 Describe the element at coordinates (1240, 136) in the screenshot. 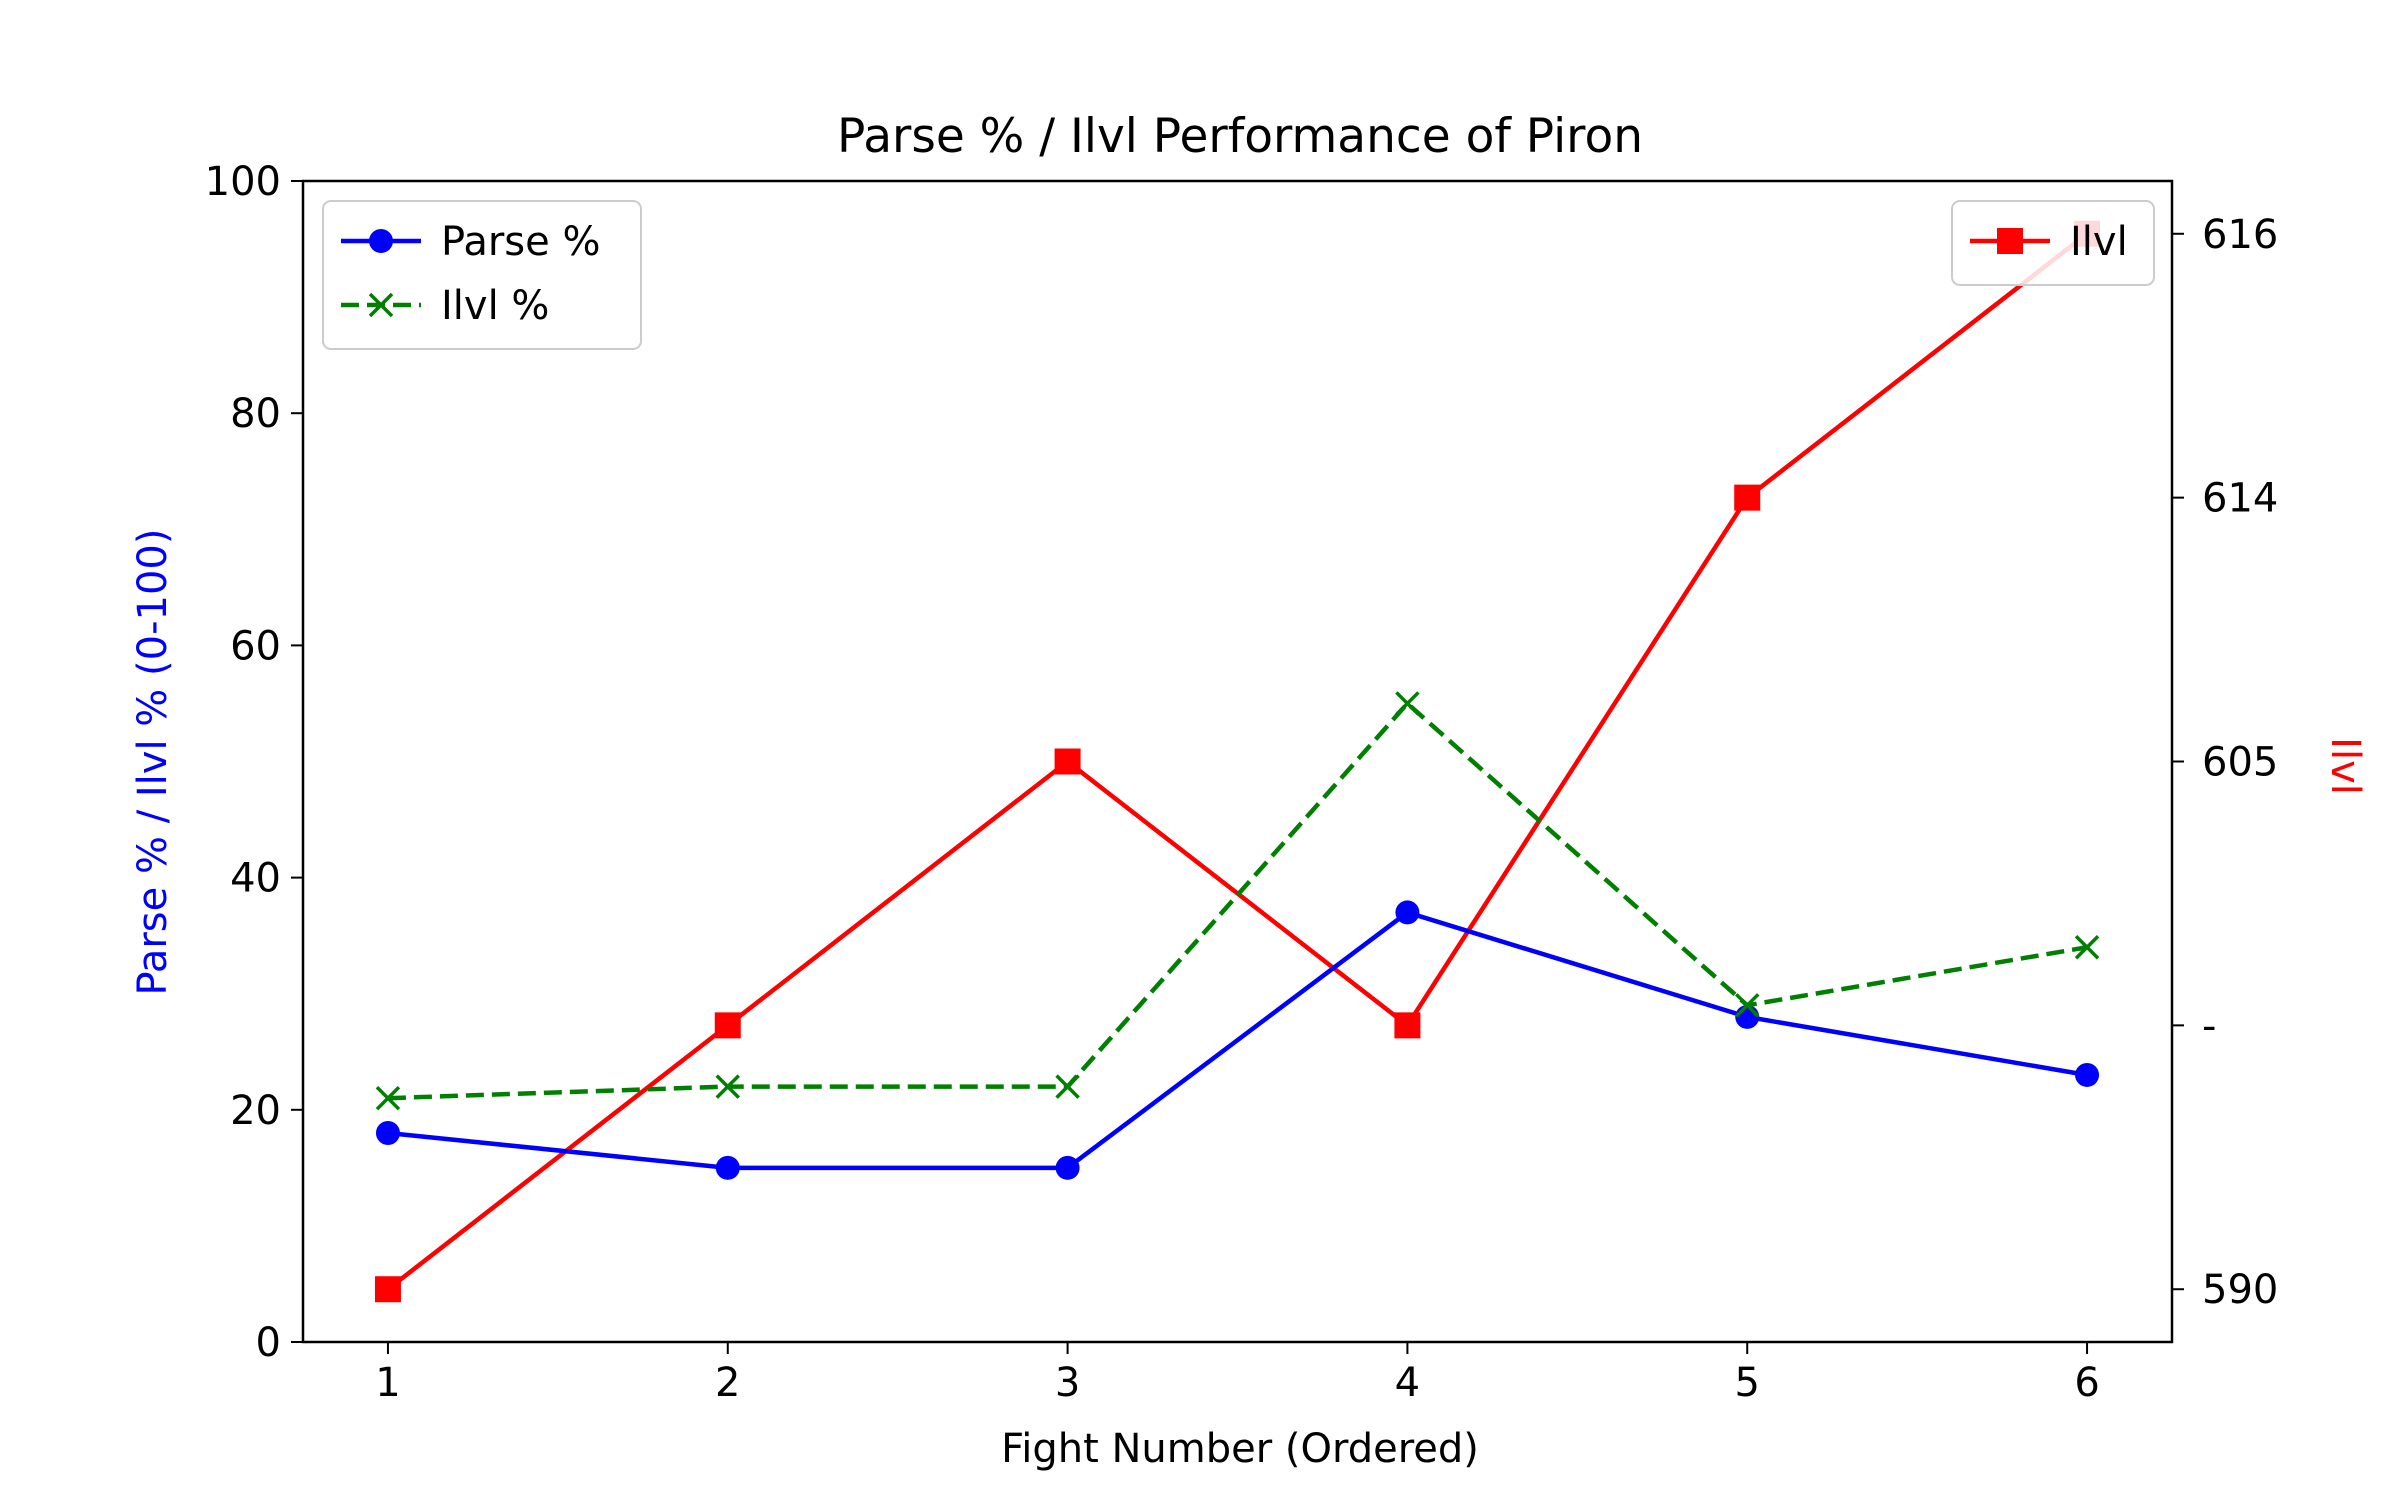

I see `chart-title: Parse % / Ilvl Performance of Piron` at that location.